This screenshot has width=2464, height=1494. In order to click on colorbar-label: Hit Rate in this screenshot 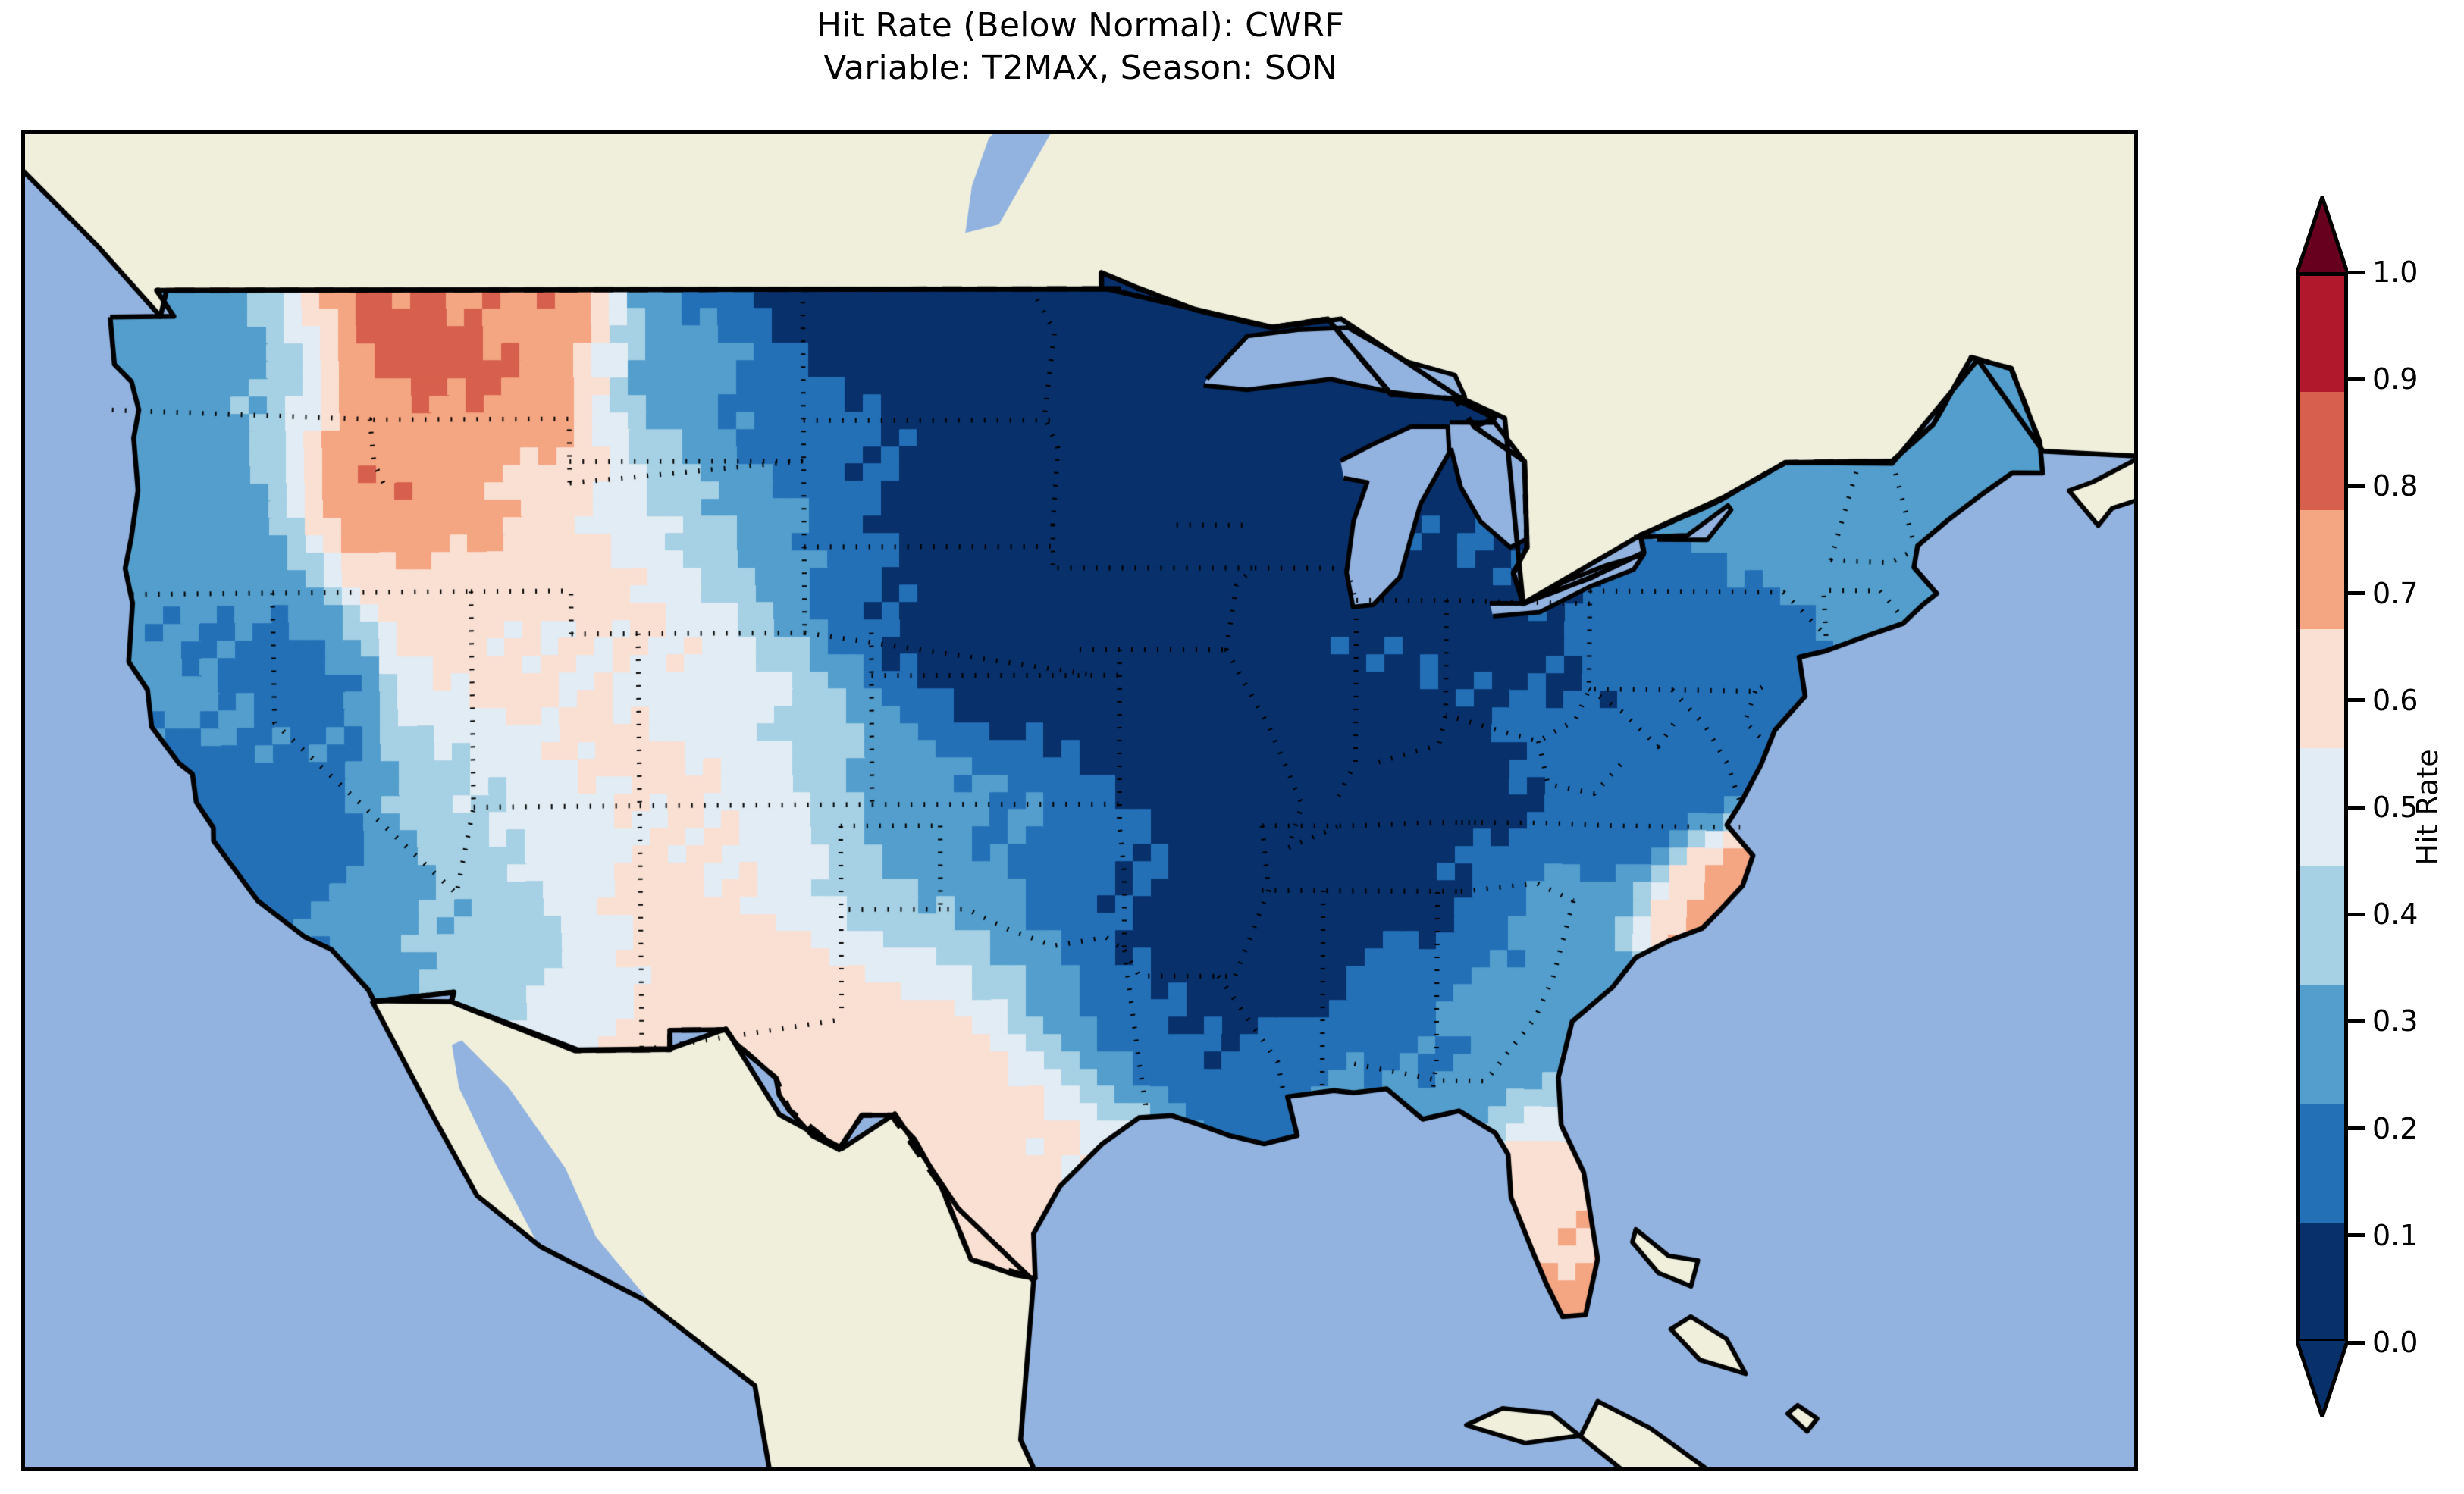, I will do `click(2427, 807)`.